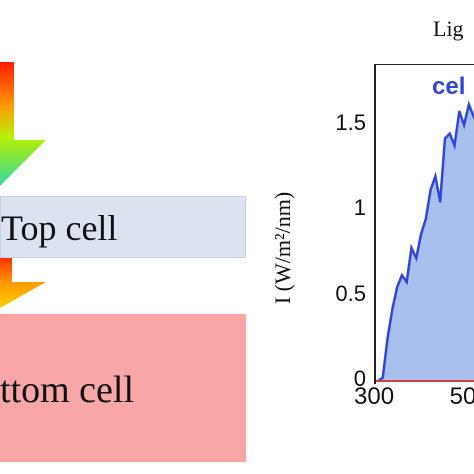 The width and height of the screenshot is (474, 474). What do you see at coordinates (359, 378) in the screenshot?
I see `y-tick-label: 0` at bounding box center [359, 378].